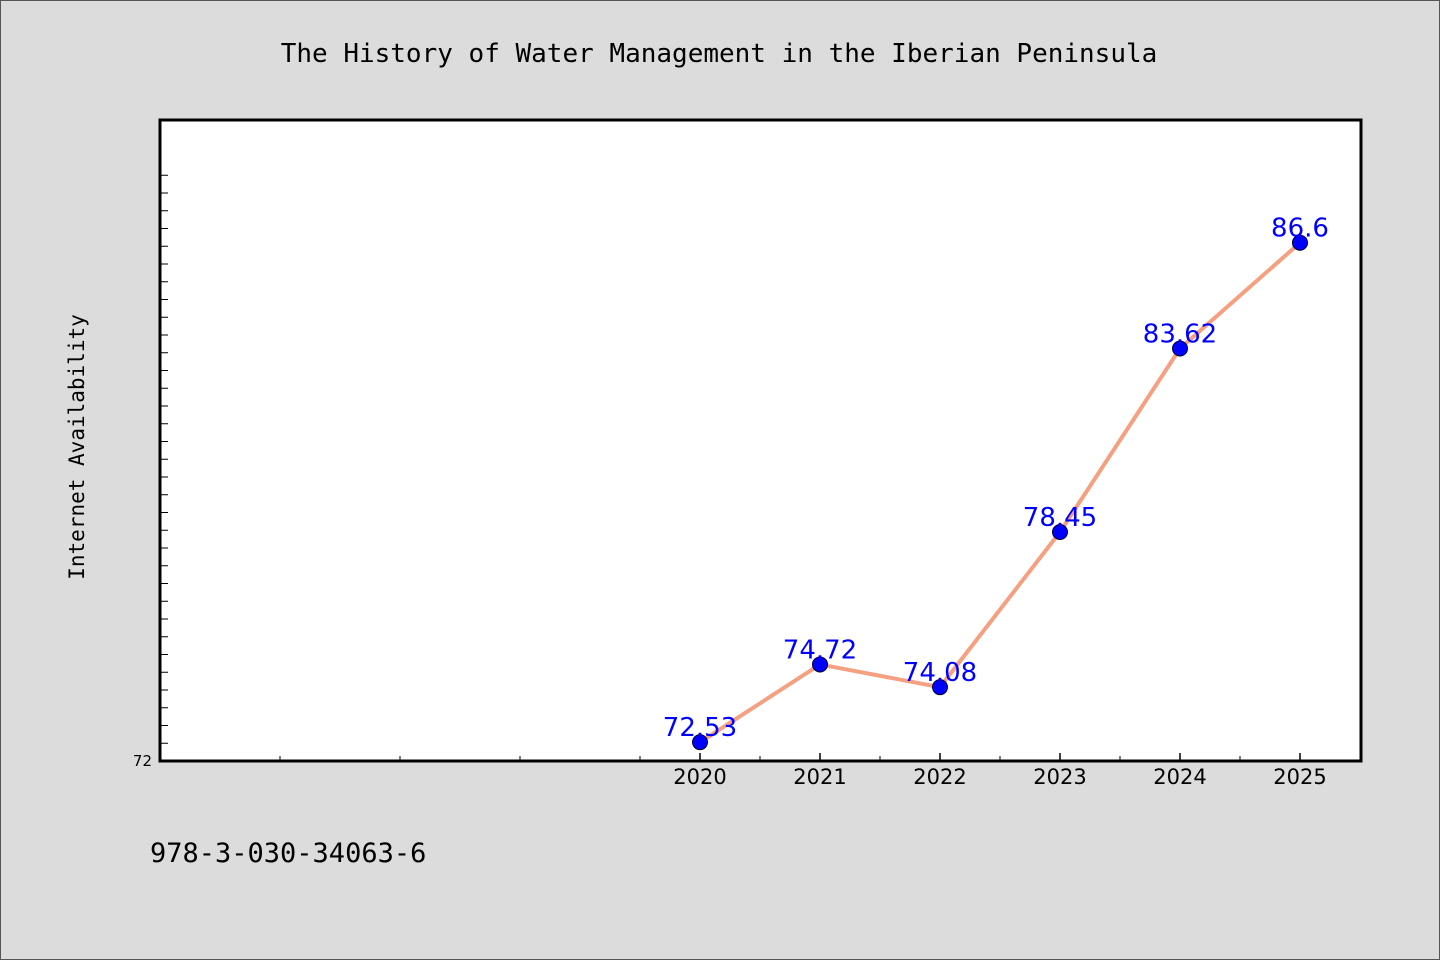  I want to click on data-label: 72.53, so click(700, 728).